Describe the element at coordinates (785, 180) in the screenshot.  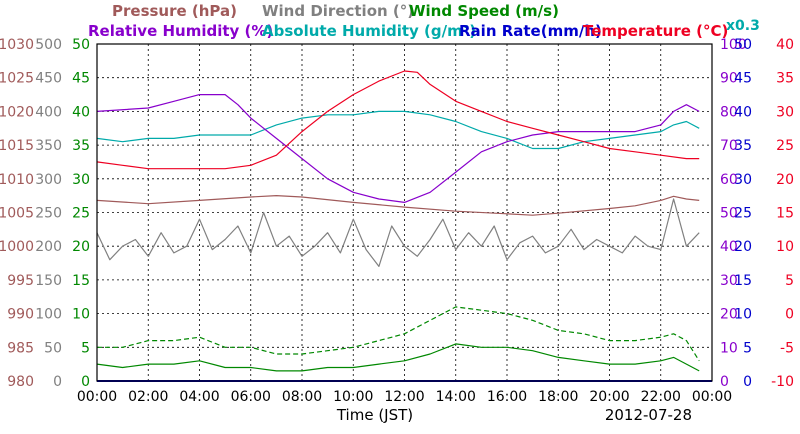
I see `temp-tick-label: 20` at that location.